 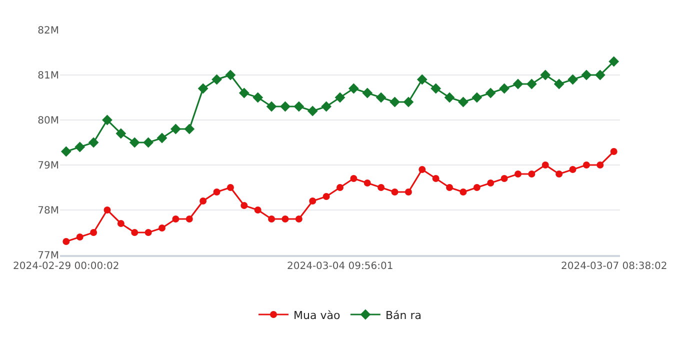 I want to click on x-tick-label: 2024-02-29 00:00:02, so click(x=66, y=266).